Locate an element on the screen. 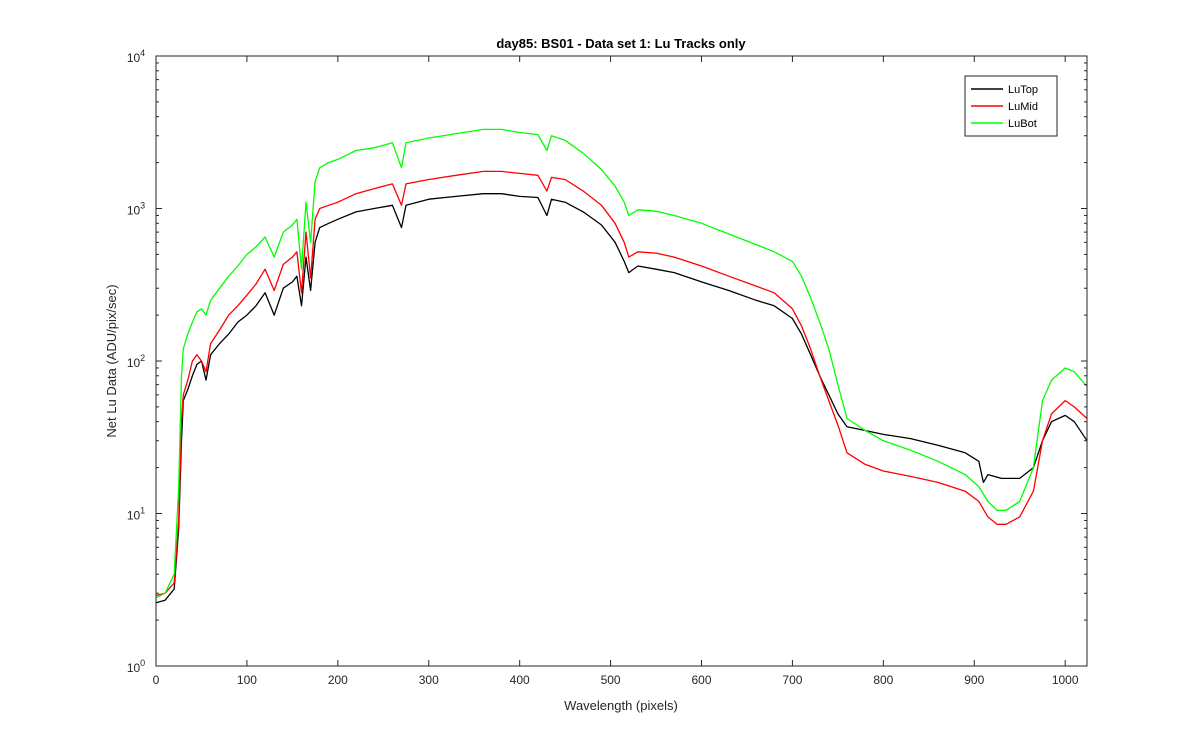  x-axis-label: Wavelength (pixels) is located at coordinates (621, 705).